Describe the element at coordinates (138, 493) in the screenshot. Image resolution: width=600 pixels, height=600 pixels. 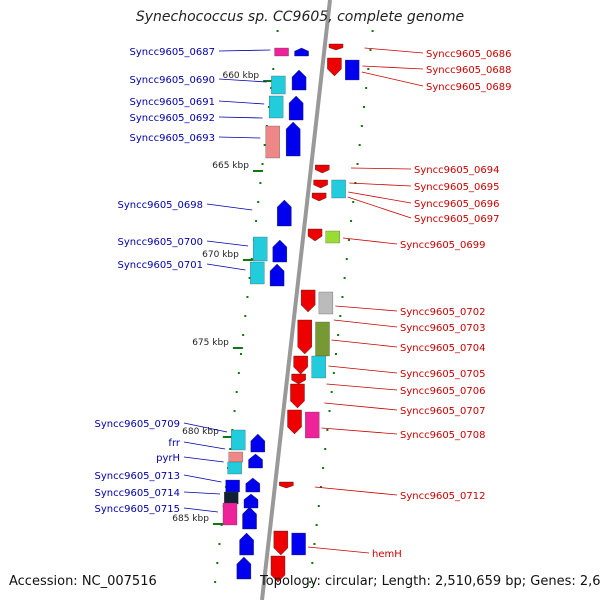
I see `left-gene-label: Syncc9605_0714` at that location.